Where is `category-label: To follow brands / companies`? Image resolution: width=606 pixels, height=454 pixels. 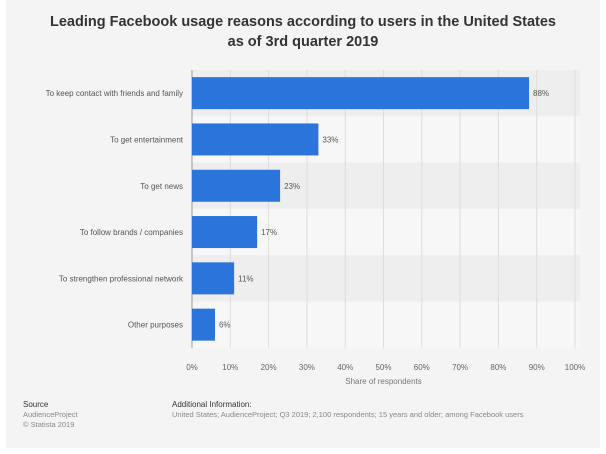
category-label: To follow brands / companies is located at coordinates (131, 232).